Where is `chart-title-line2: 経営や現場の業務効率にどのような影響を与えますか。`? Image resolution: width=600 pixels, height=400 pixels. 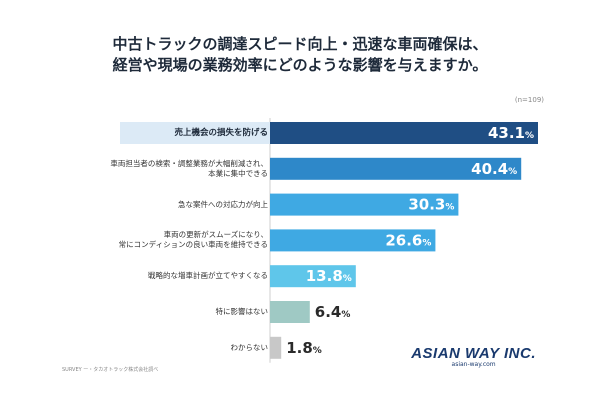
chart-title-line2: 経営や現場の業務効率にどのような影響を与えますか。 is located at coordinates (300, 65).